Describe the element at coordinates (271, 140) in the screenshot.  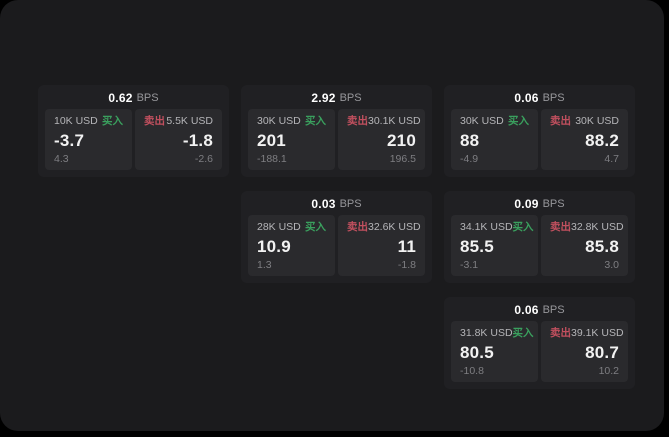
I see `buy-price: 201` at that location.